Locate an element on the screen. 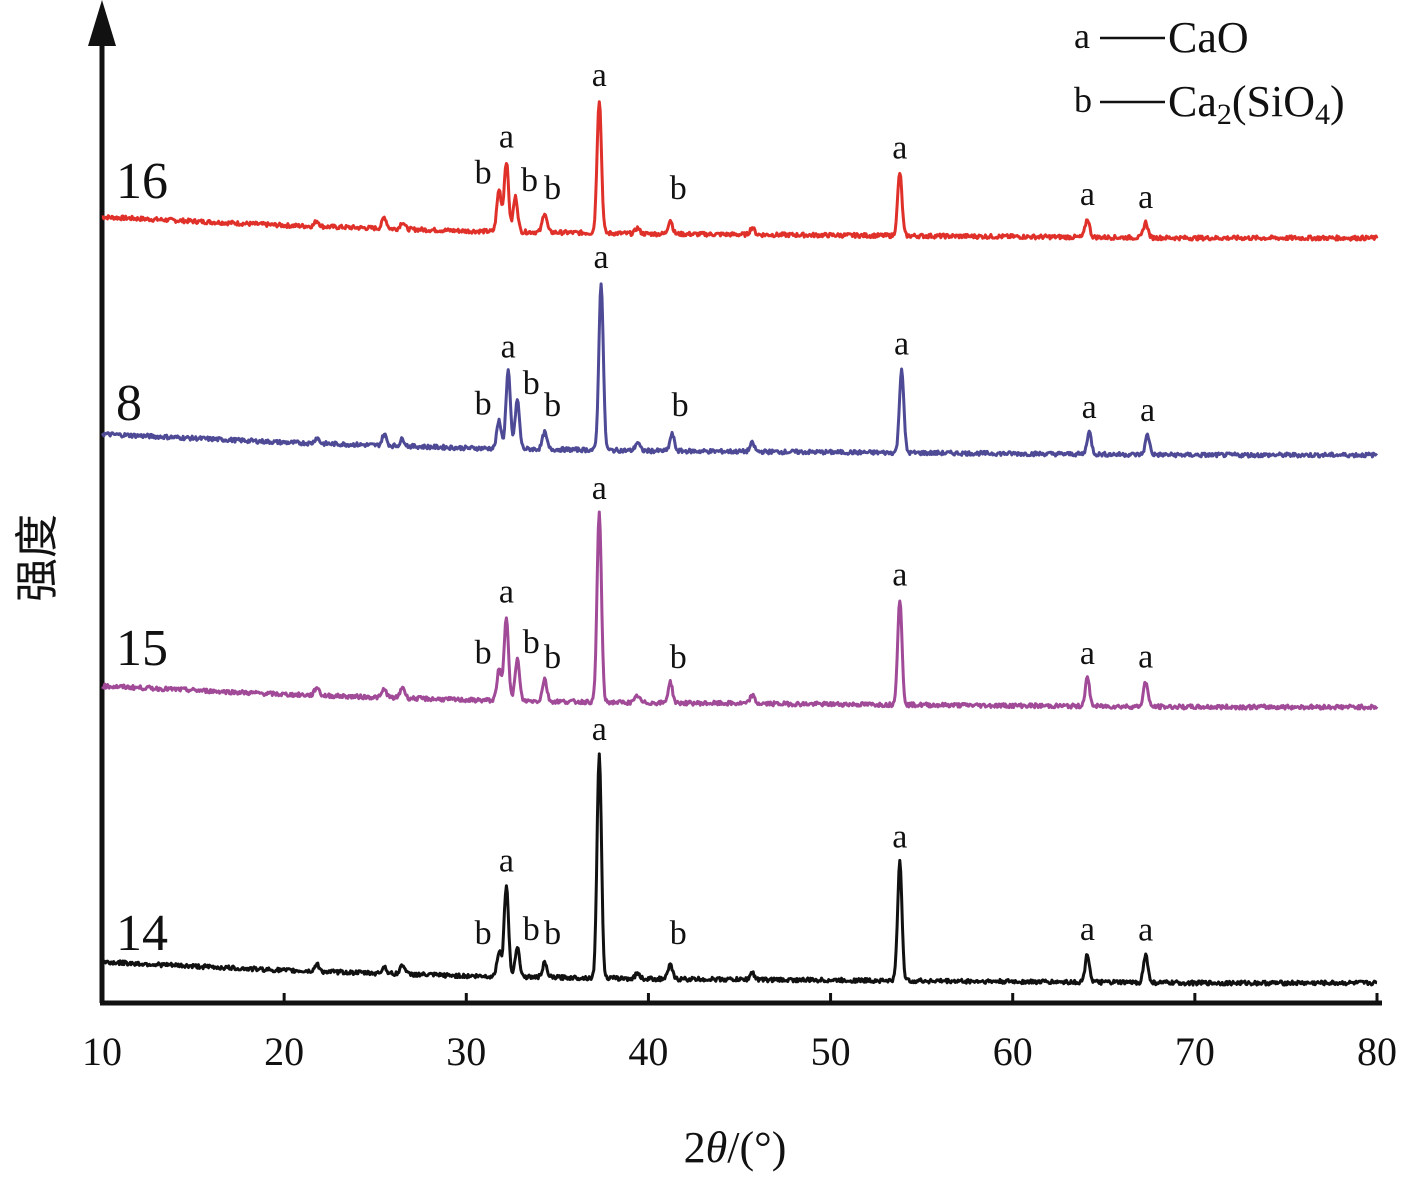 This screenshot has width=1417, height=1181. peak-label-15-7: a is located at coordinates (599, 488).